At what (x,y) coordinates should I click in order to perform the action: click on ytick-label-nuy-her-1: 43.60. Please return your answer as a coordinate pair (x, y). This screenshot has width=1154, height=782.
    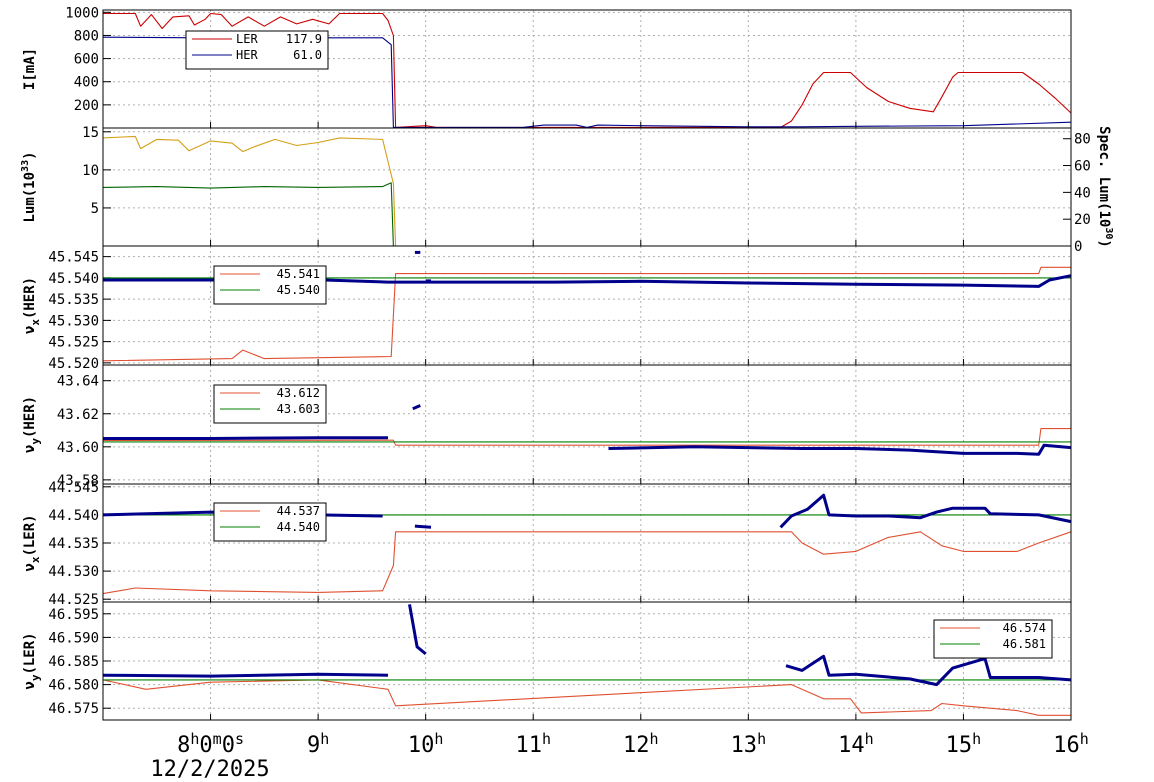
    Looking at the image, I should click on (78, 448).